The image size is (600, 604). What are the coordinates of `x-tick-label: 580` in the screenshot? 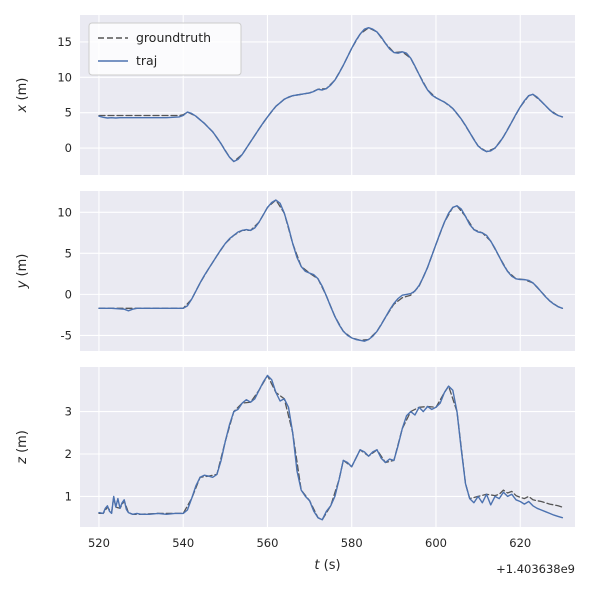 It's located at (352, 543).